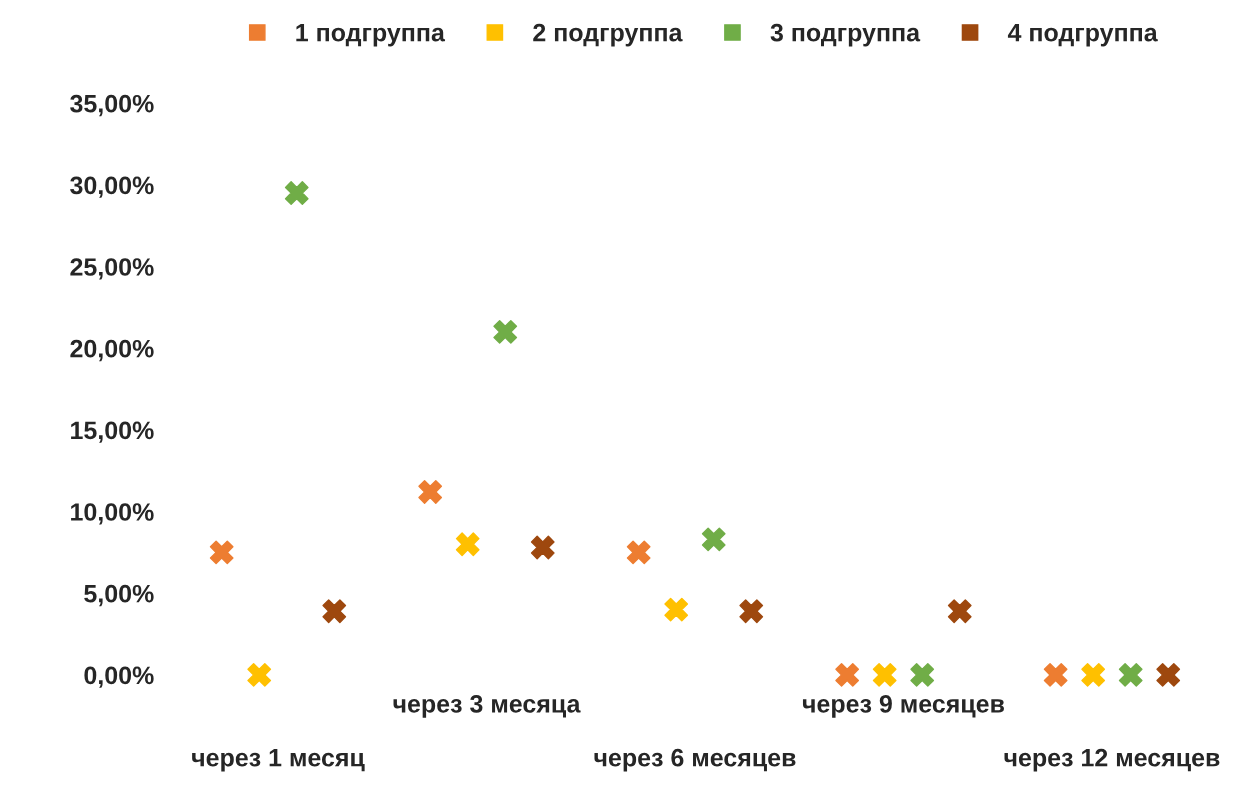  Describe the element at coordinates (1082, 35) in the screenshot. I see `legend-label: 4 подгруппа` at that location.